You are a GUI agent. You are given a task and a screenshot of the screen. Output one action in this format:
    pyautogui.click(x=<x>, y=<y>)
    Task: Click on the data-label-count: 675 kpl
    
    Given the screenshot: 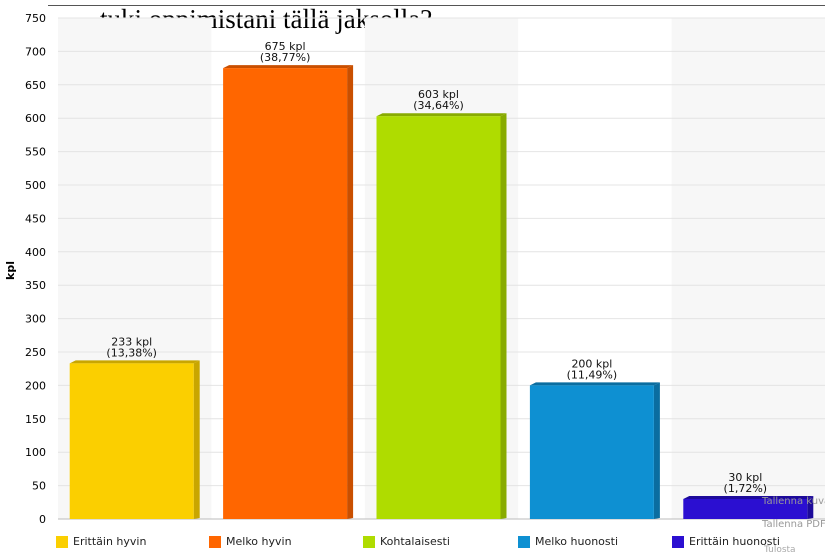 What is the action you would take?
    pyautogui.click(x=285, y=46)
    